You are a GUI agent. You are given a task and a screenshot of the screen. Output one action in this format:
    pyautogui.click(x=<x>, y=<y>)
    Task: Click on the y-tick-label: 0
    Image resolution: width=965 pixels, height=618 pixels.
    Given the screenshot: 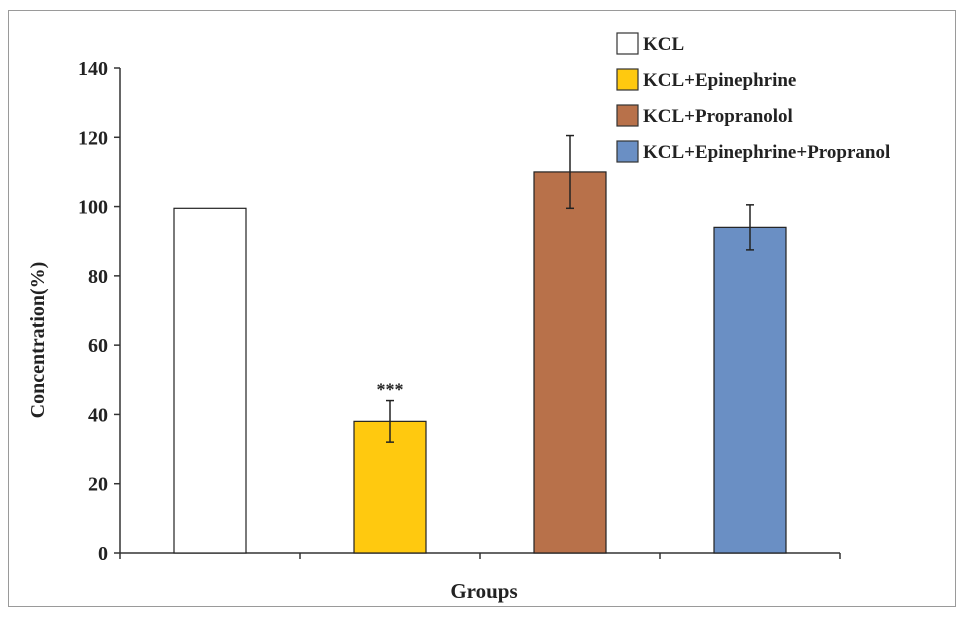 What is the action you would take?
    pyautogui.click(x=103, y=554)
    